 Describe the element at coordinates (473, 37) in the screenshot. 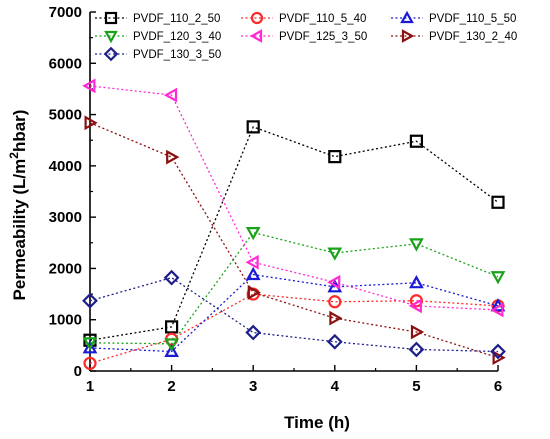

I see `legend-label: PVDF_130_2_40` at that location.